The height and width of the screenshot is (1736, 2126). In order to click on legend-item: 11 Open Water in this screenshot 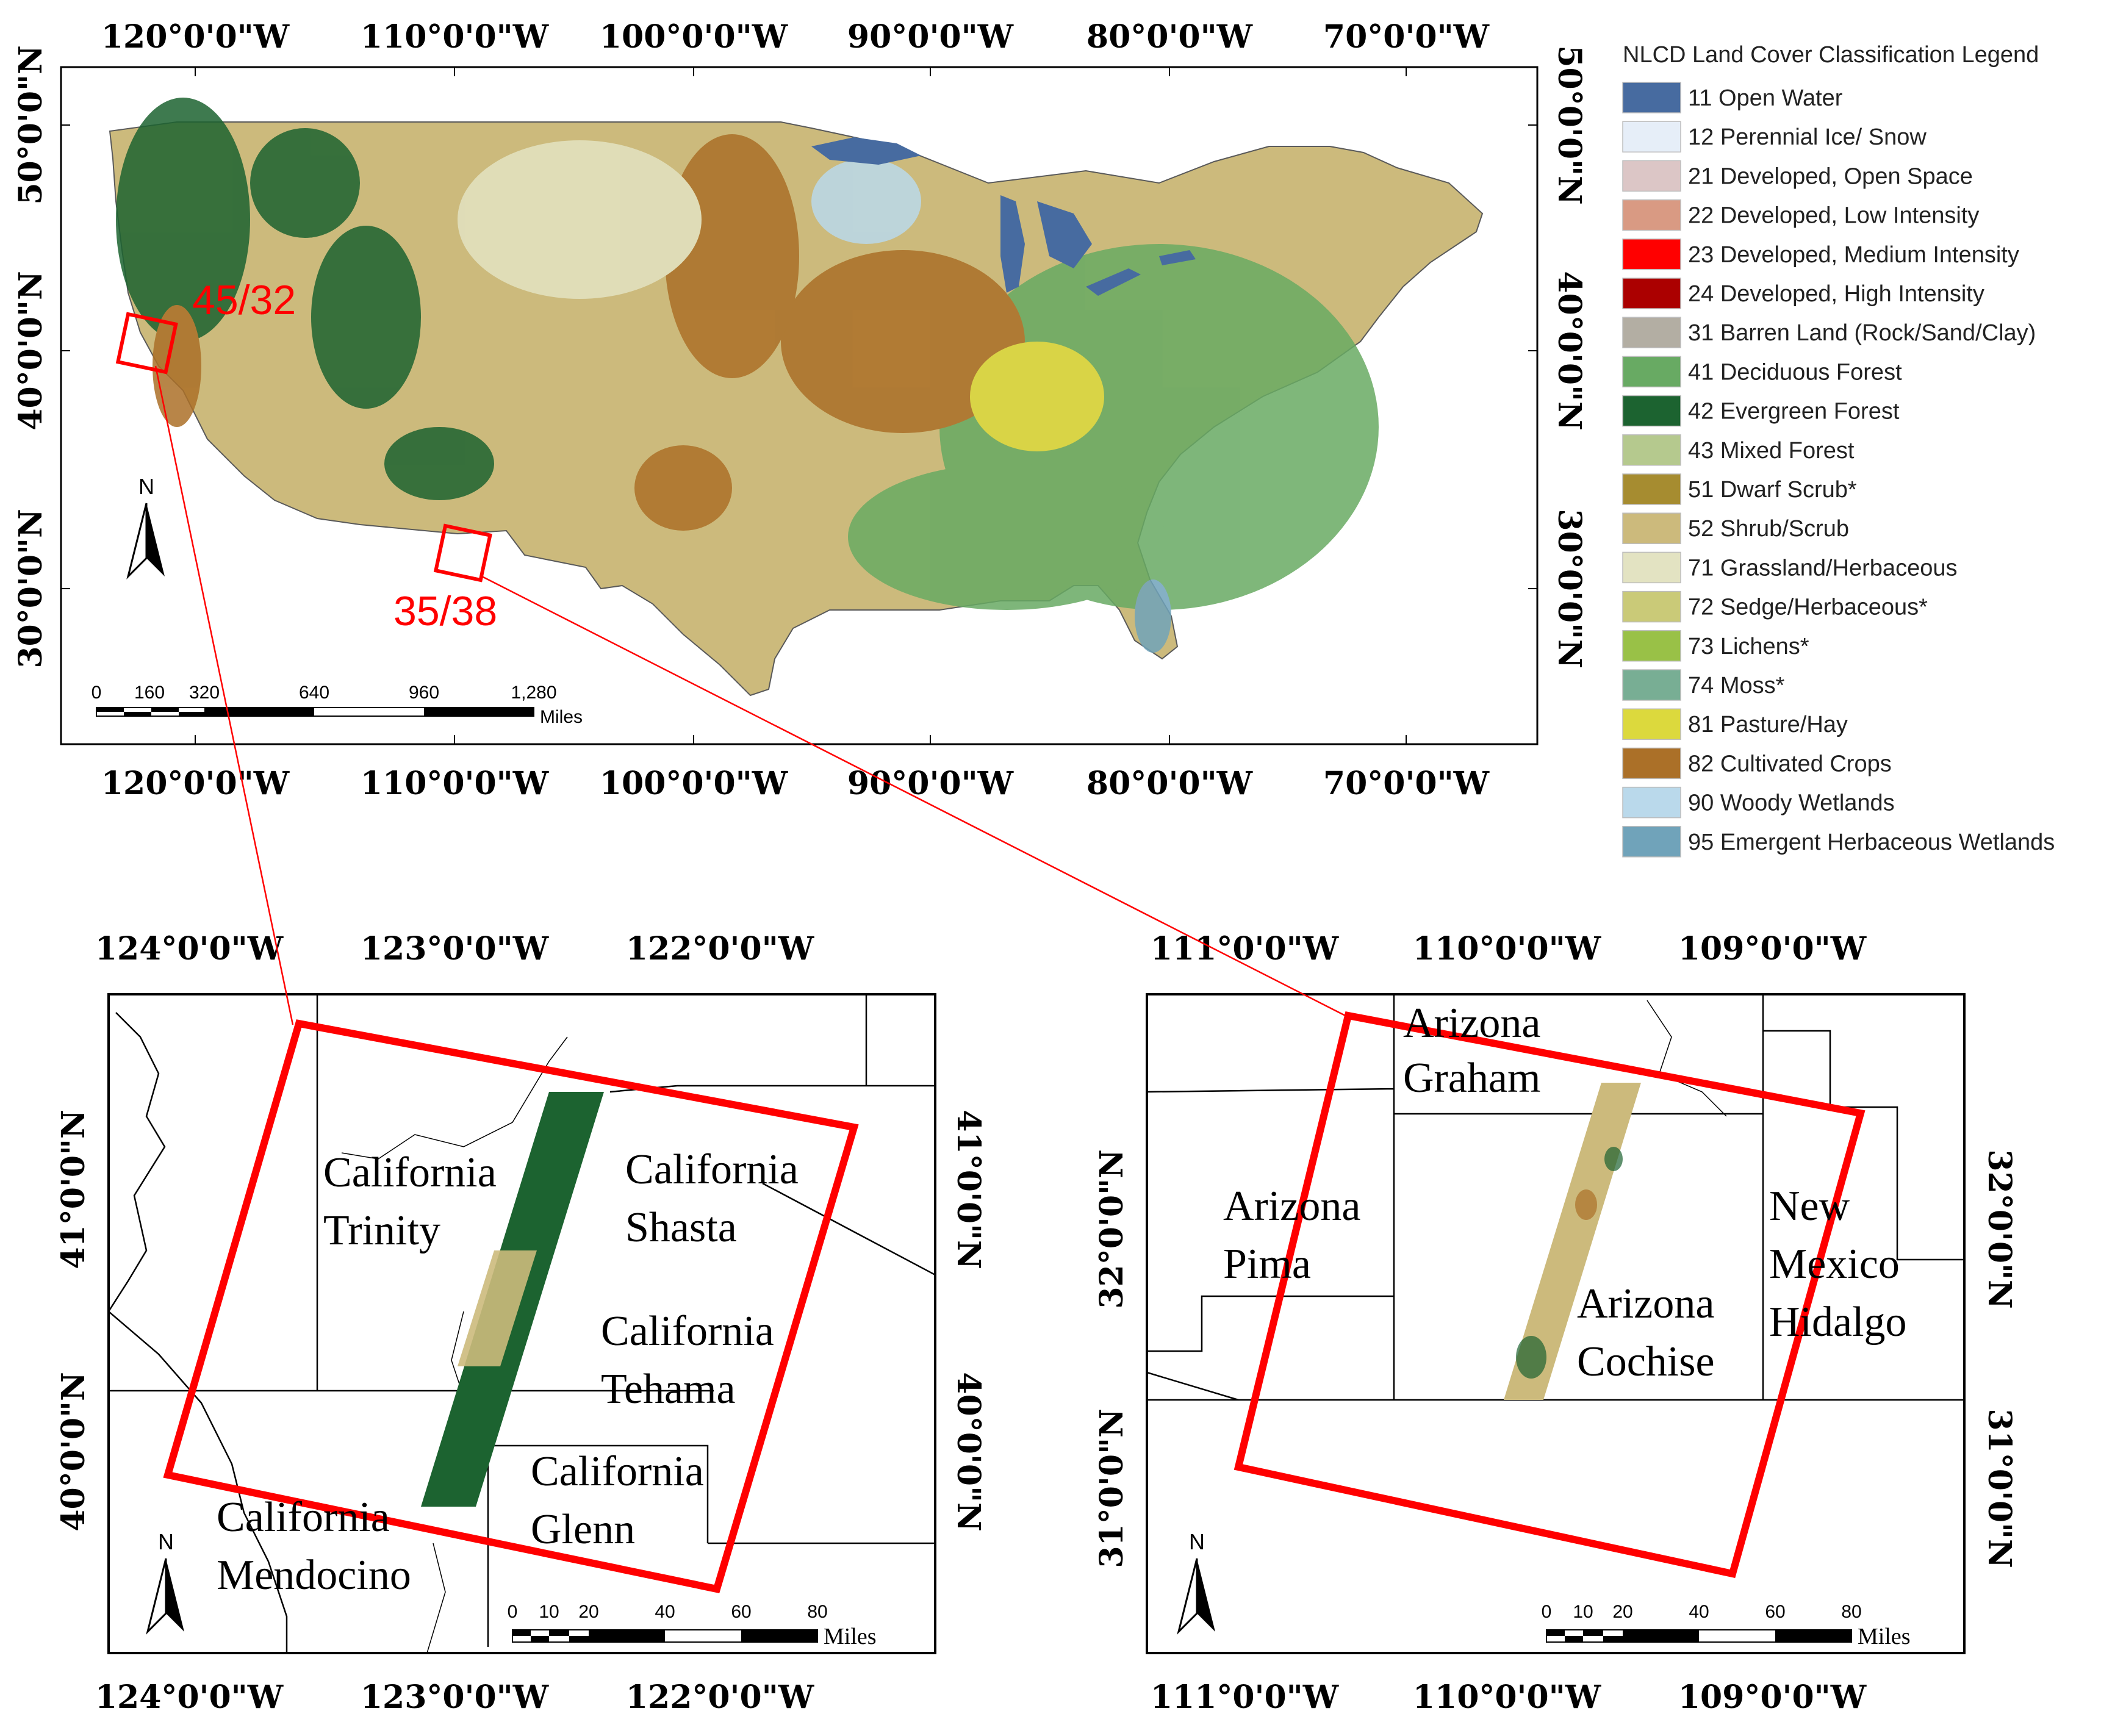, I will do `click(1732, 97)`.